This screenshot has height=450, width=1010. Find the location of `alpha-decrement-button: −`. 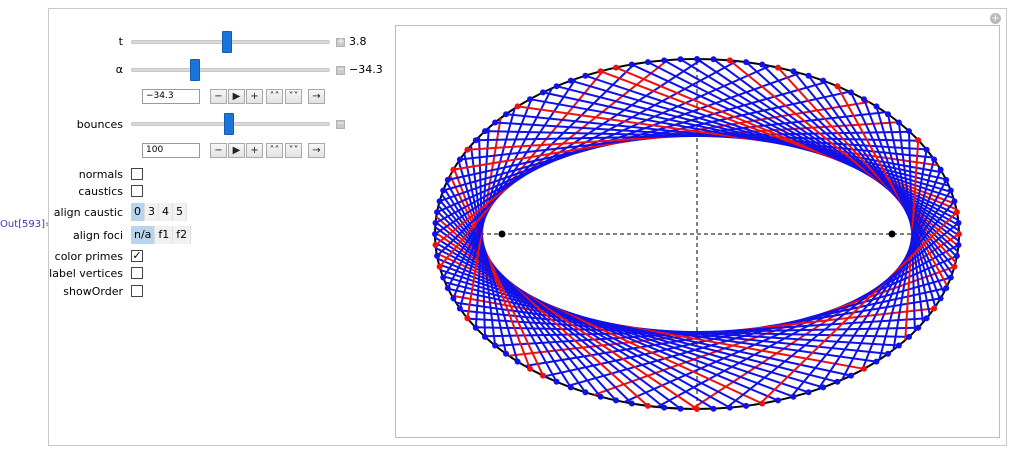

alpha-decrement-button: − is located at coordinates (218, 96).